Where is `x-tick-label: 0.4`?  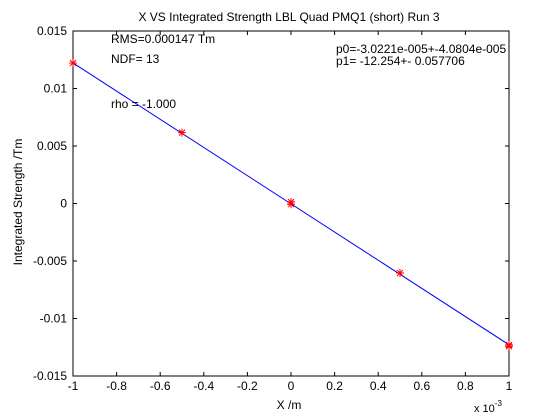 x-tick-label: 0.4 is located at coordinates (378, 386).